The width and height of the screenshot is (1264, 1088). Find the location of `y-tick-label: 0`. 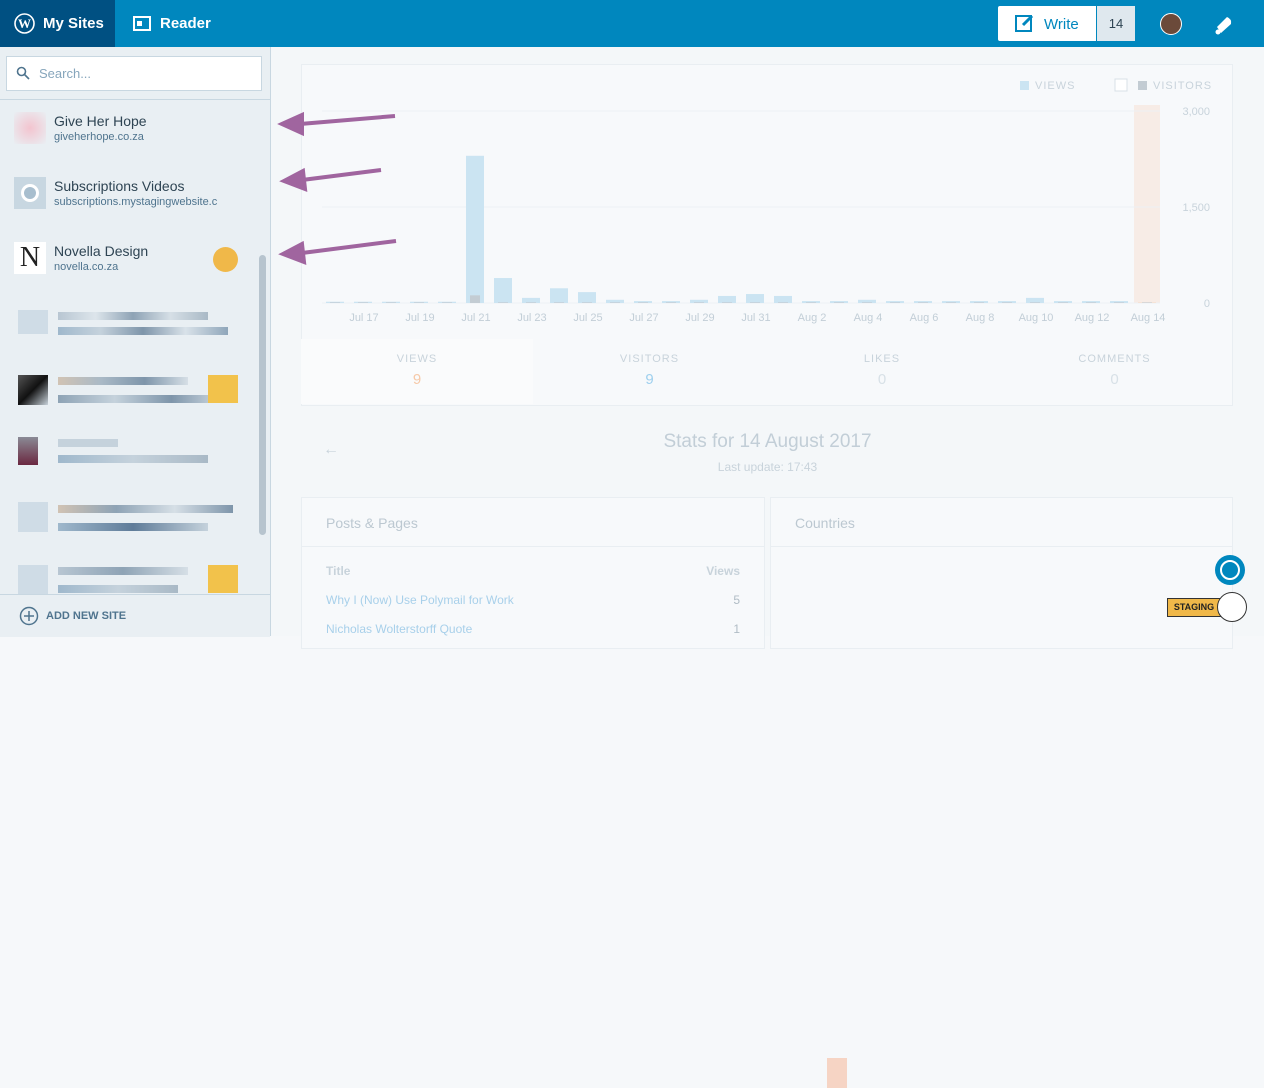

y-tick-label: 0 is located at coordinates (1207, 304).